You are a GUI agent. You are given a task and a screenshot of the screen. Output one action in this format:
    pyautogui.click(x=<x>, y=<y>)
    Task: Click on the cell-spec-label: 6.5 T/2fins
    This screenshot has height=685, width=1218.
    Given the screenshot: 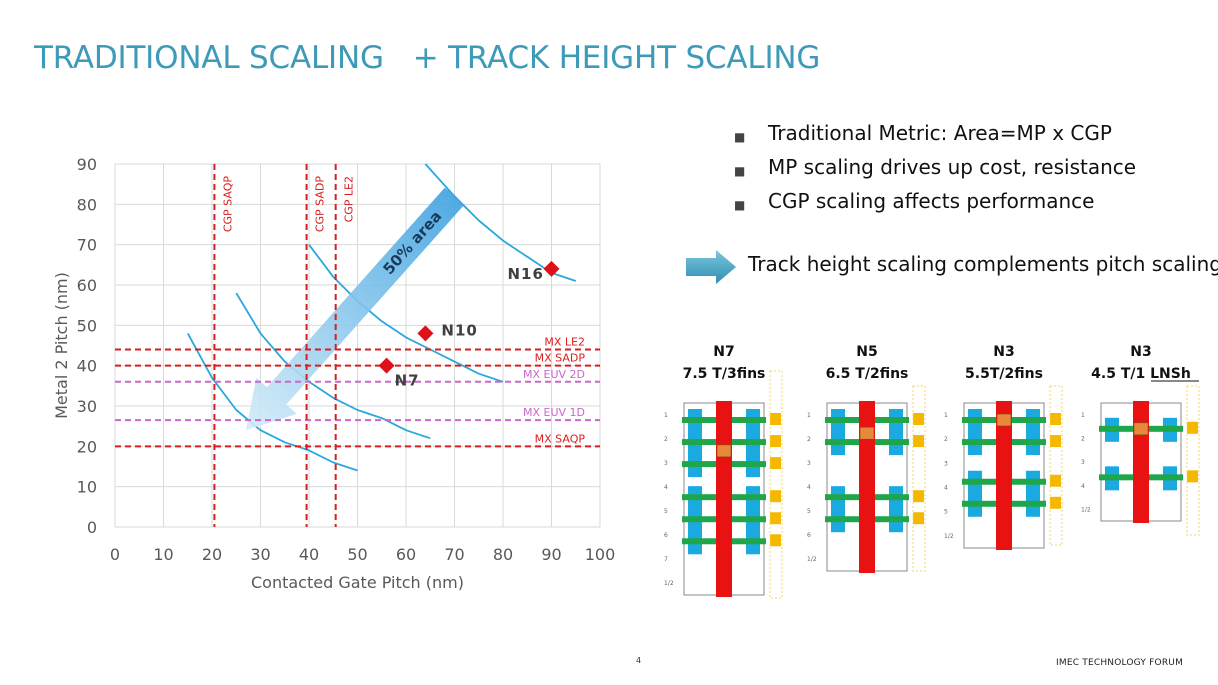 What is the action you would take?
    pyautogui.click(x=867, y=374)
    